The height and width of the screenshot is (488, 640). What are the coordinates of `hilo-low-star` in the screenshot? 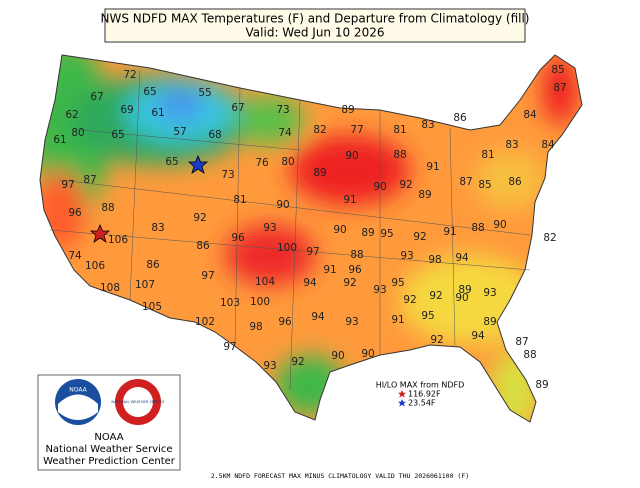 It's located at (402, 403).